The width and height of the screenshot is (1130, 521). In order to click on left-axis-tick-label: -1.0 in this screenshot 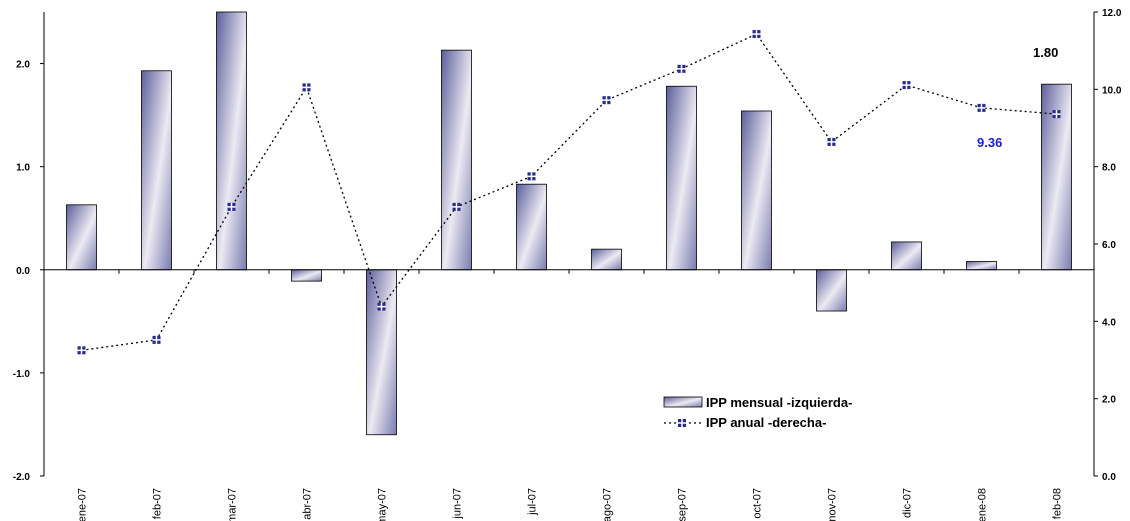, I will do `click(22, 374)`.